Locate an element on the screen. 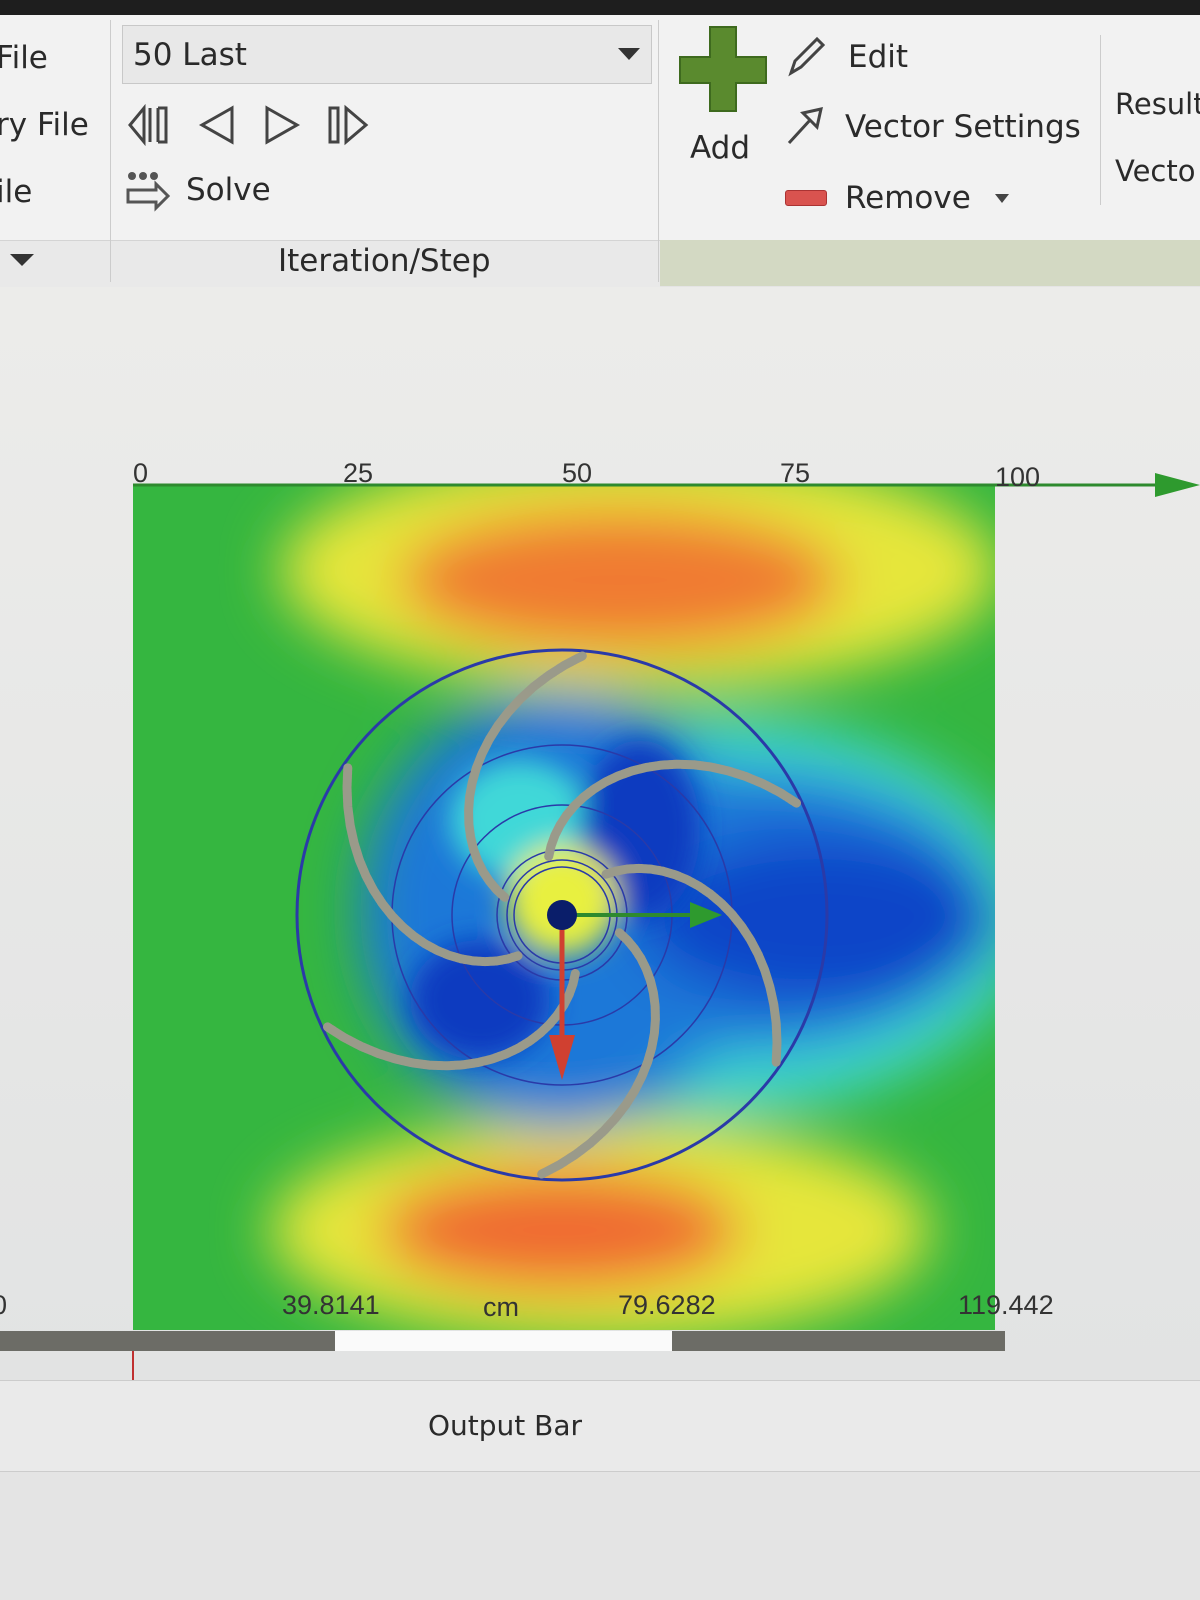 This screenshot has height=1600, width=1200. add-button: Add is located at coordinates (725, 105).